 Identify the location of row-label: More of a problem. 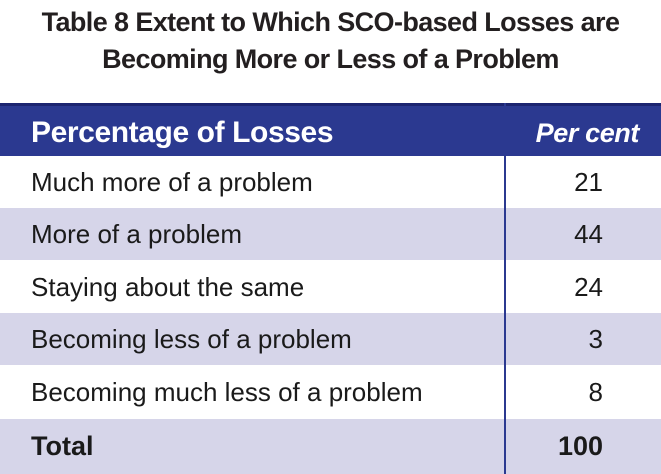
(136, 234).